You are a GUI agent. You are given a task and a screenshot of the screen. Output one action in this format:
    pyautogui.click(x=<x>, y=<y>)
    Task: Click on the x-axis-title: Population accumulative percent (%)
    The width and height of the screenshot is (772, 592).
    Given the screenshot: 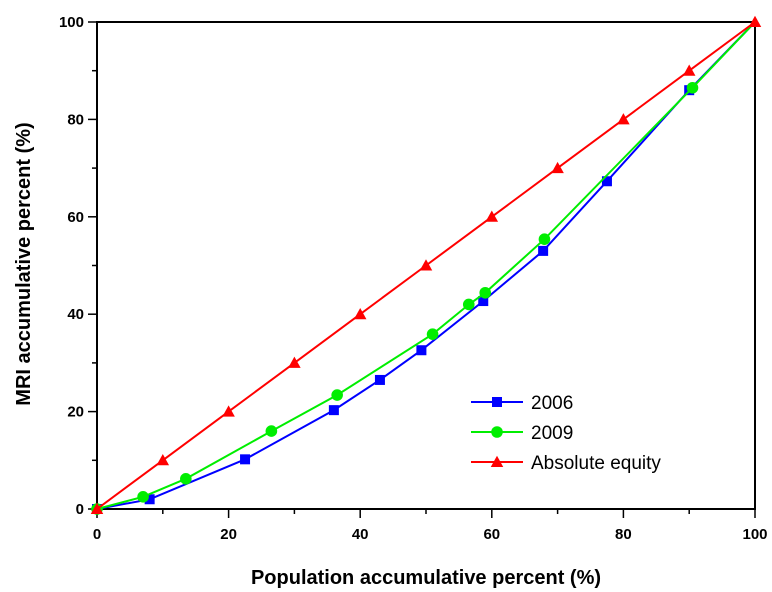 What is the action you would take?
    pyautogui.click(x=426, y=578)
    